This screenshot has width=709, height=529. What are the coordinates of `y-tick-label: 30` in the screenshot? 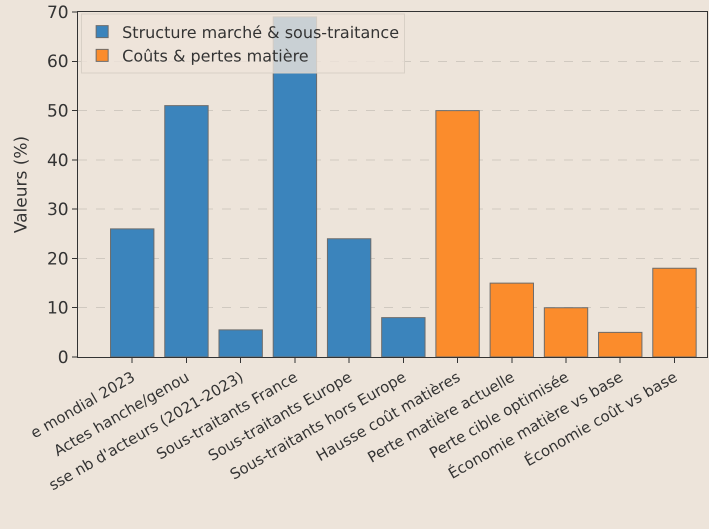 It's located at (57, 210).